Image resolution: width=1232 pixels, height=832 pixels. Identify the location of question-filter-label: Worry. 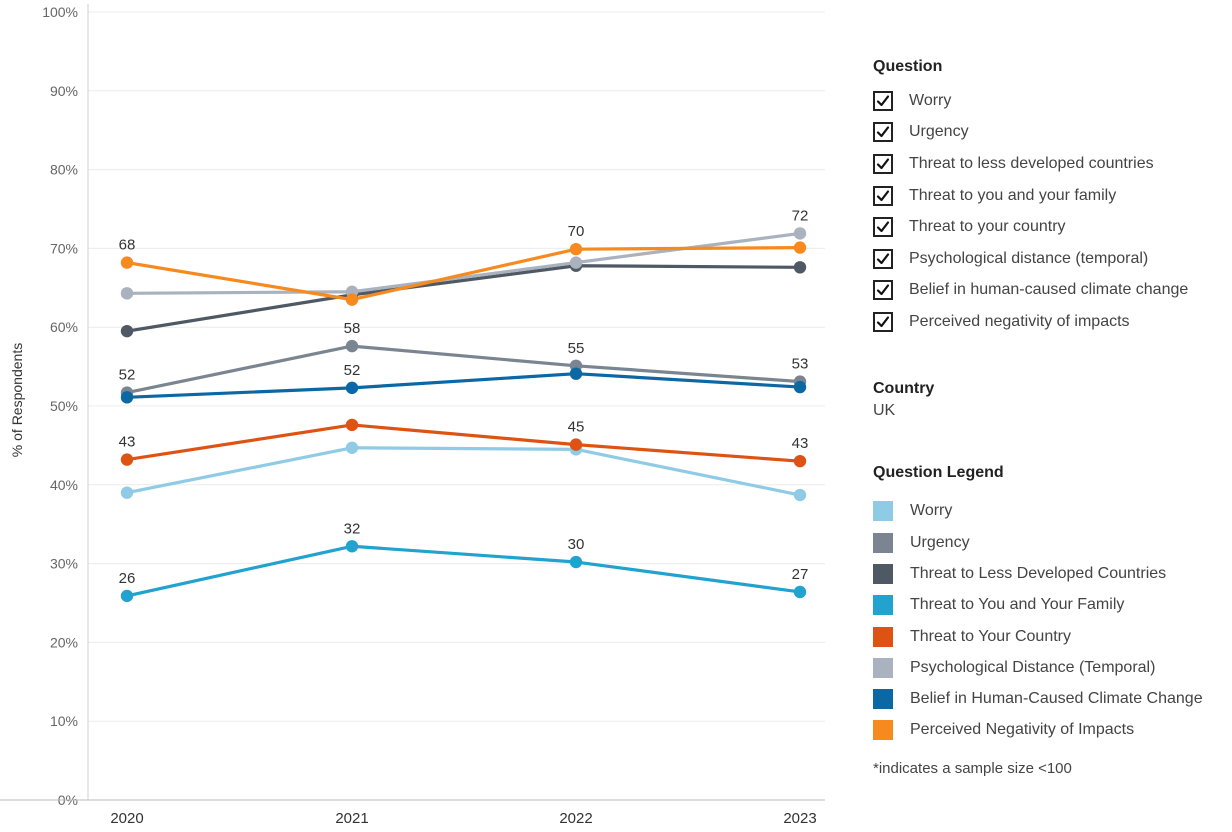
(930, 100).